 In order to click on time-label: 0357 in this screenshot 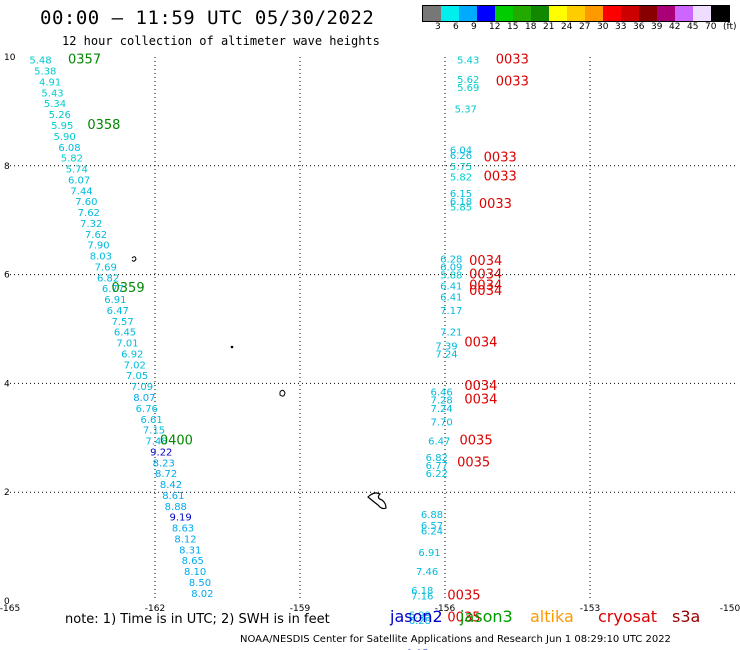, I will do `click(84, 60)`.